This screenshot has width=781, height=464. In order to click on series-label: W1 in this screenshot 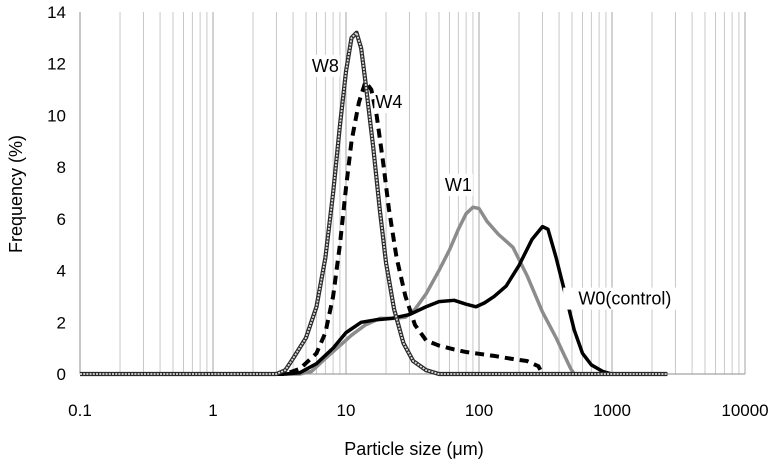, I will do `click(458, 185)`.